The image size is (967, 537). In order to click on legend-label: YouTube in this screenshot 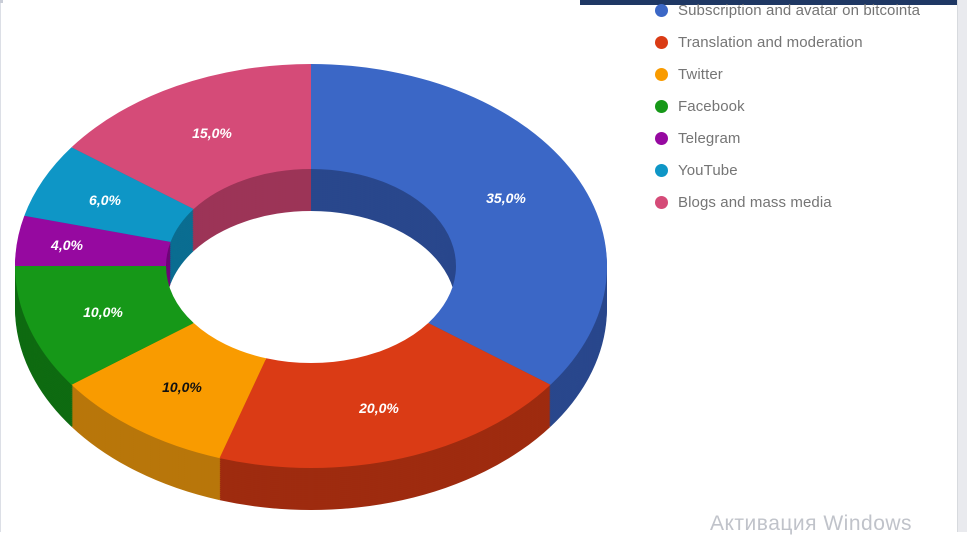, I will do `click(708, 170)`.